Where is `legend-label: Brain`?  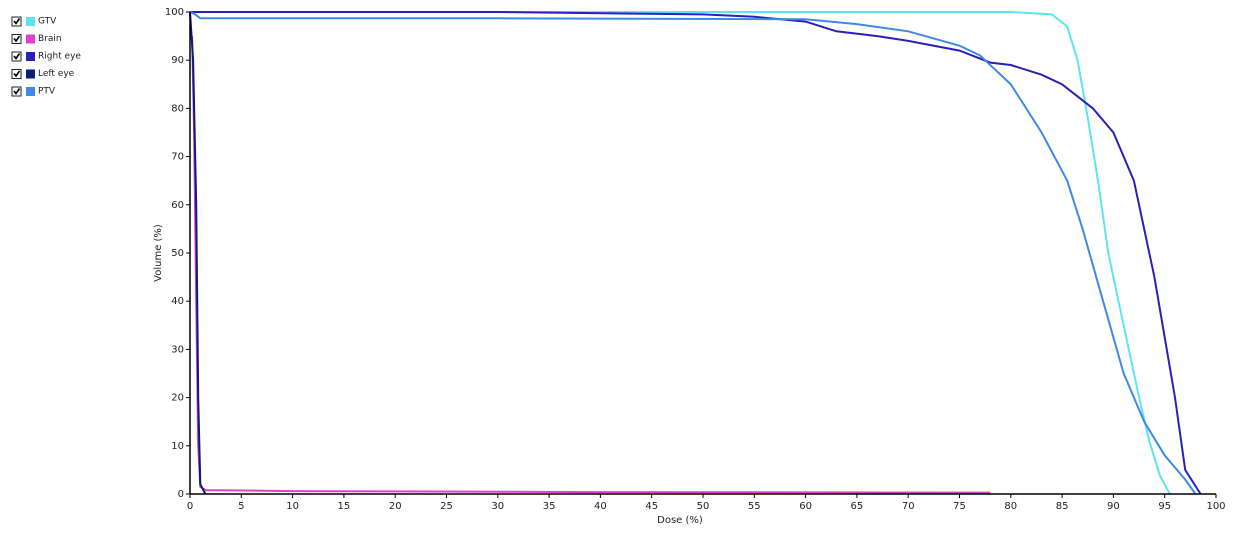
legend-label: Brain is located at coordinates (50, 39).